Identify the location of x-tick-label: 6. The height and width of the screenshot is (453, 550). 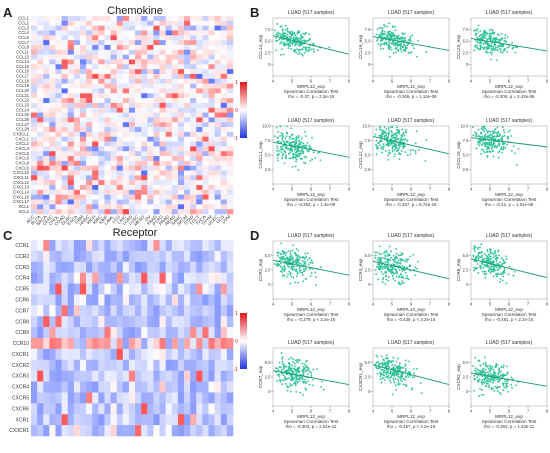
(509, 189).